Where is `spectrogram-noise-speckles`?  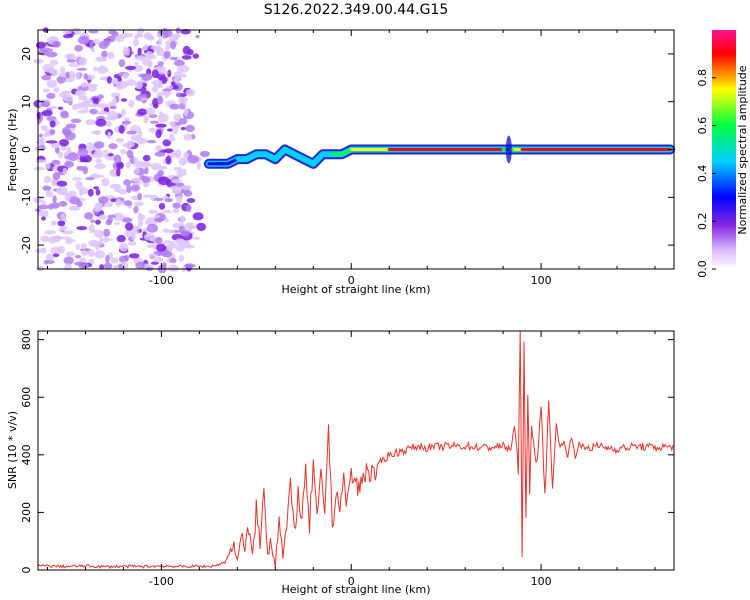 spectrogram-noise-speckles is located at coordinates (121, 150).